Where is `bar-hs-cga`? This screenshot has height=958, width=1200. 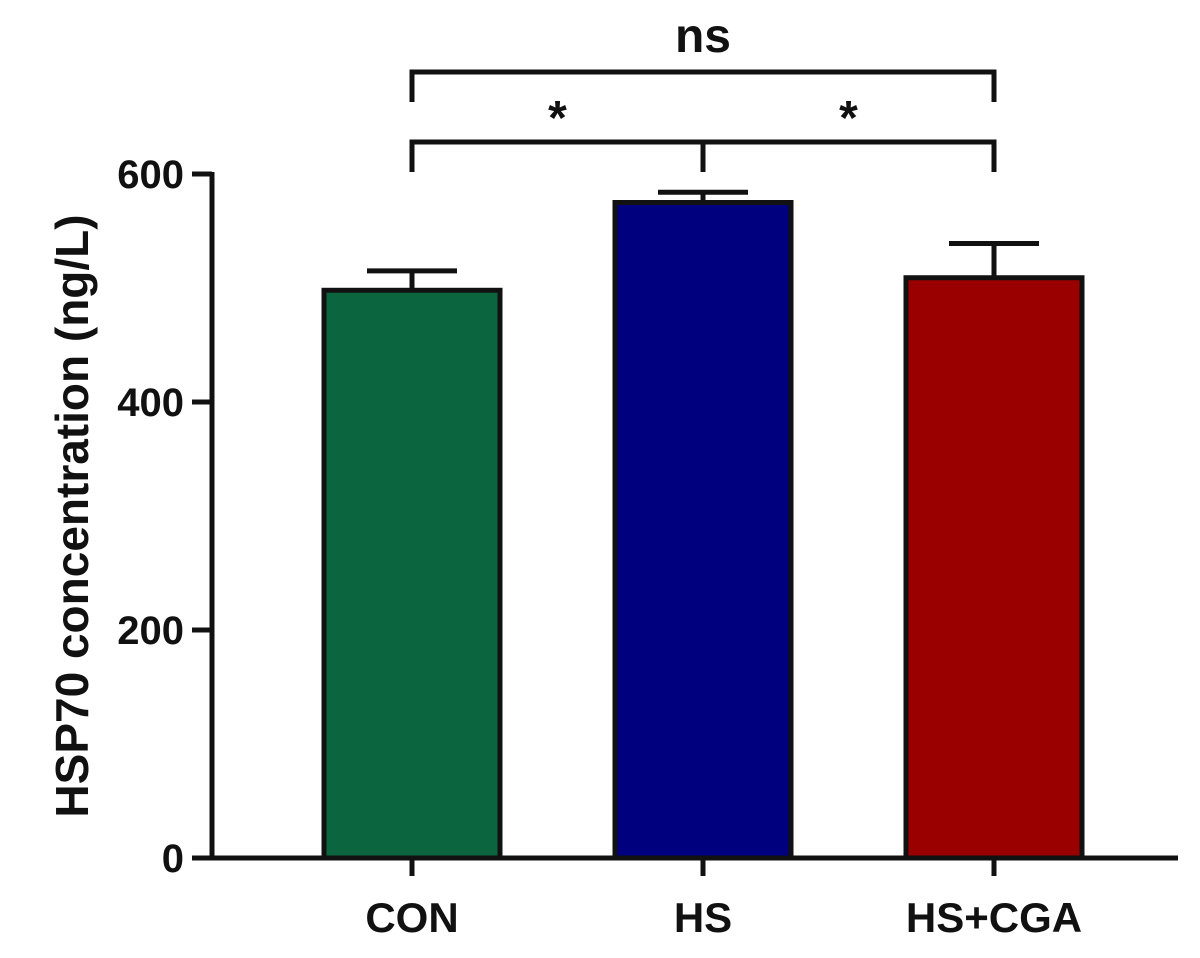
bar-hs-cga is located at coordinates (994, 568).